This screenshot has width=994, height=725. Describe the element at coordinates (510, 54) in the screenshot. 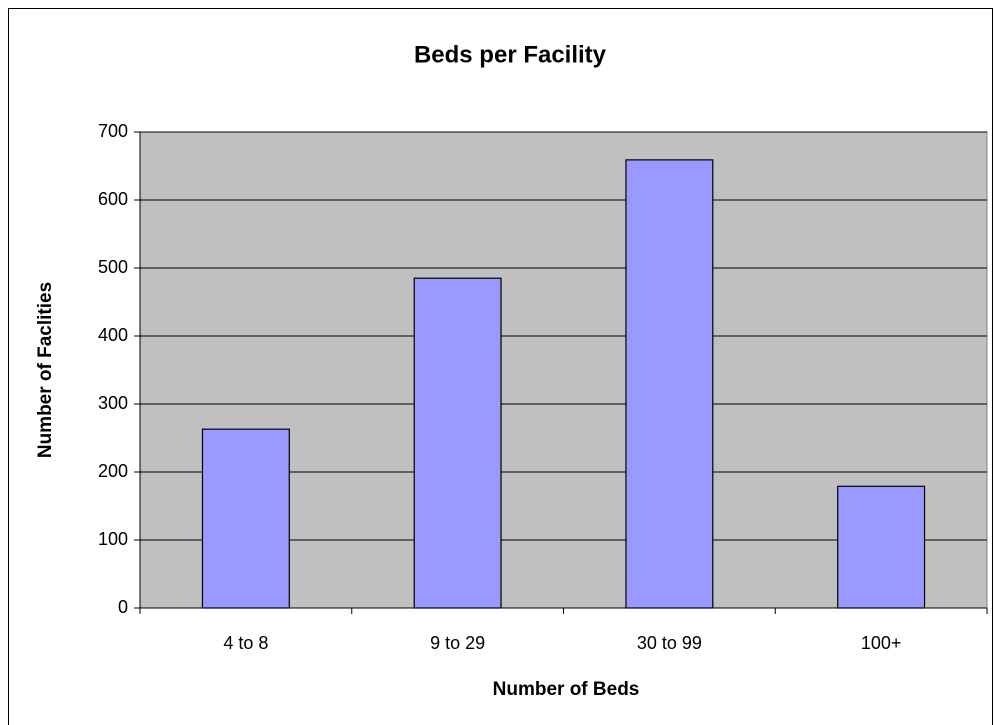

I see `chart-title: Beds per Facility` at that location.